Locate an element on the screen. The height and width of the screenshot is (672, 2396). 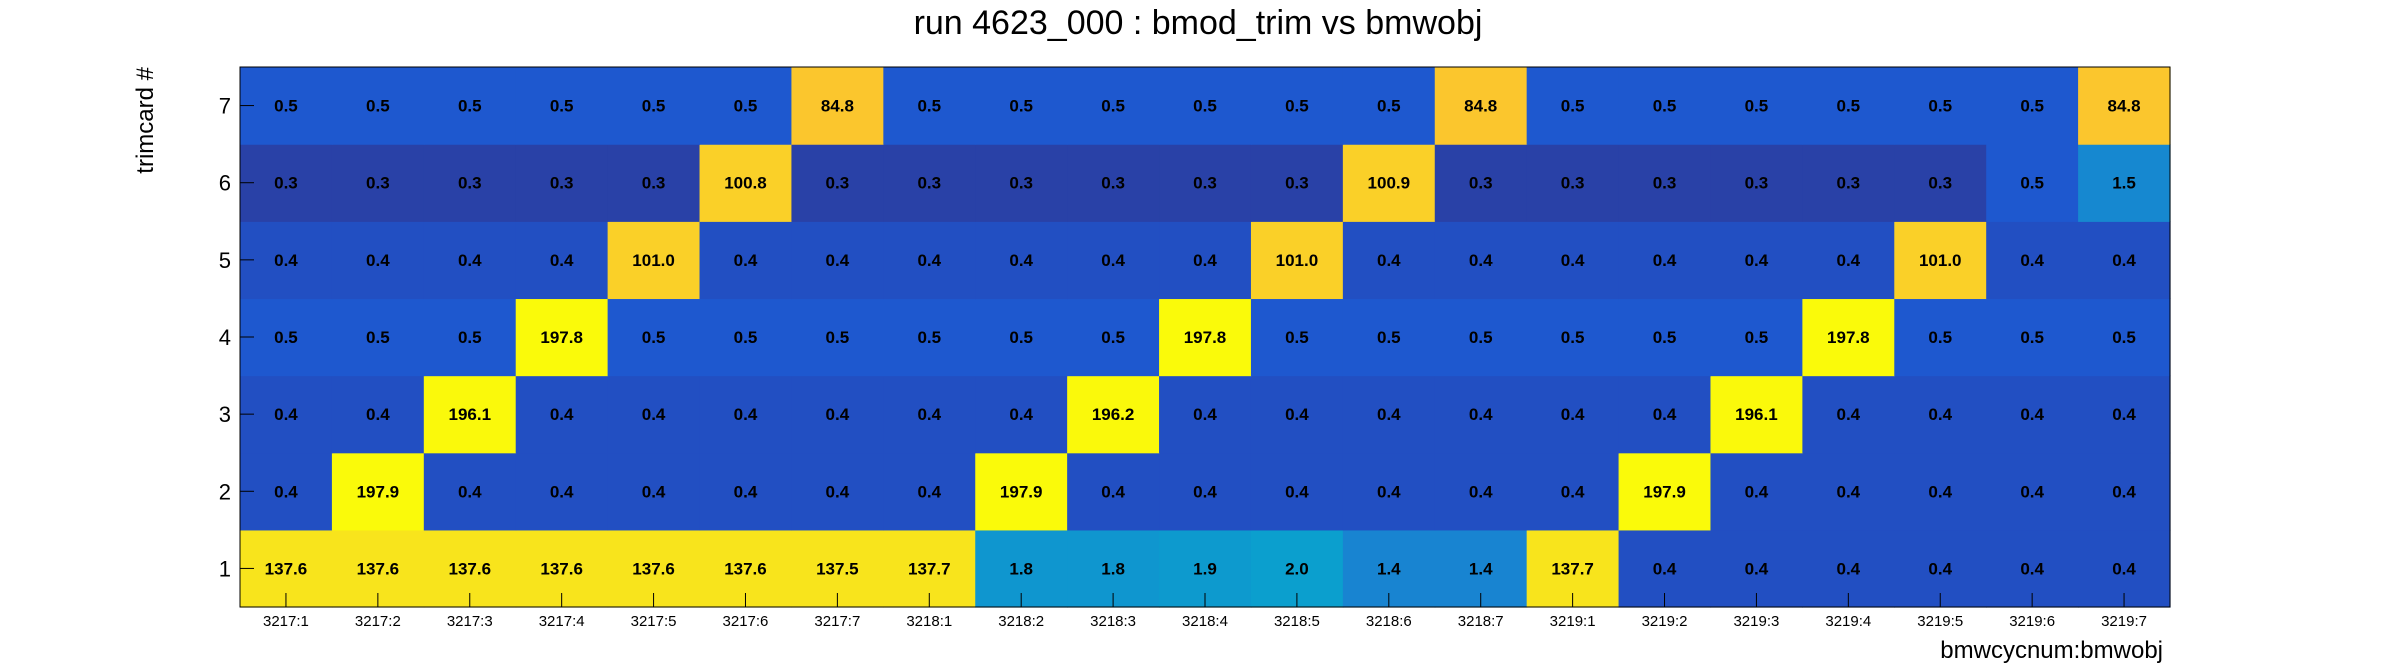
x-tick-label: 3219:5 is located at coordinates (1940, 621).